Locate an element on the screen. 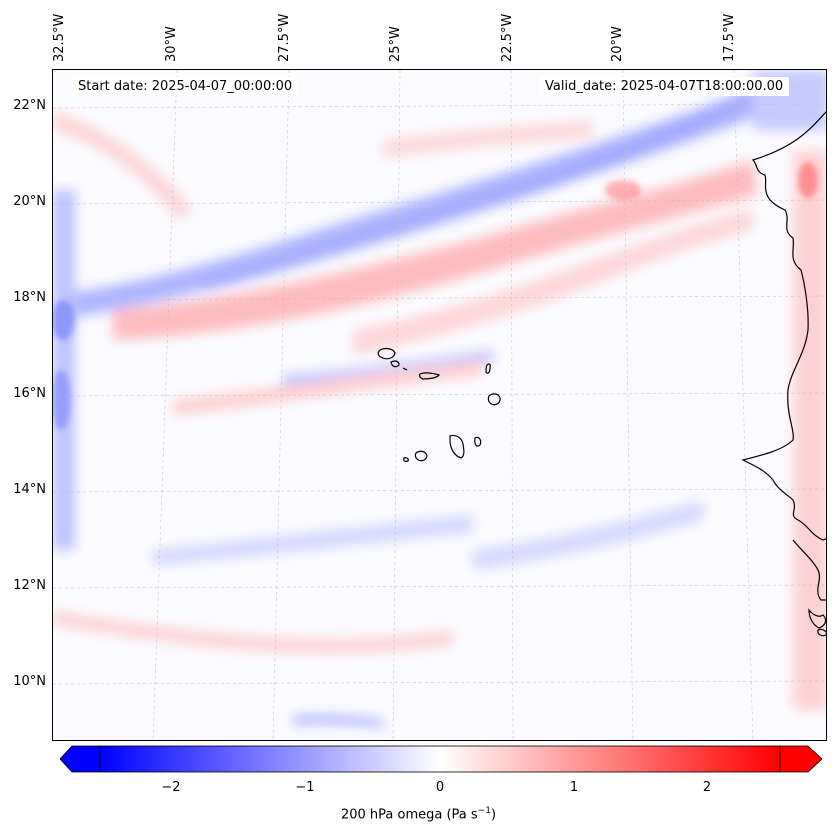  lat-label-18n: 18°N is located at coordinates (29, 297).